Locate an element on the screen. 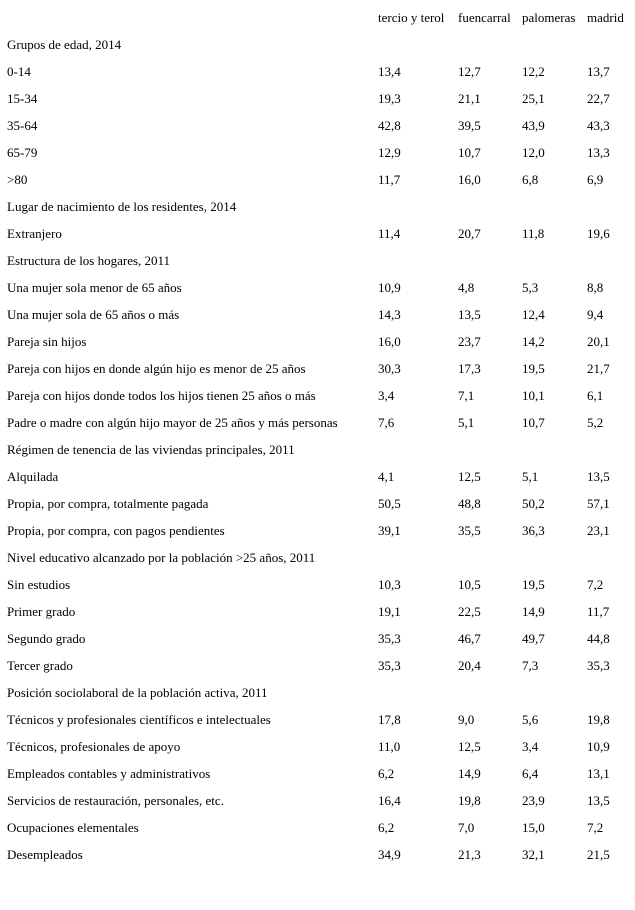 This screenshot has width=635, height=910. cell-value: 39,1 is located at coordinates (389, 530).